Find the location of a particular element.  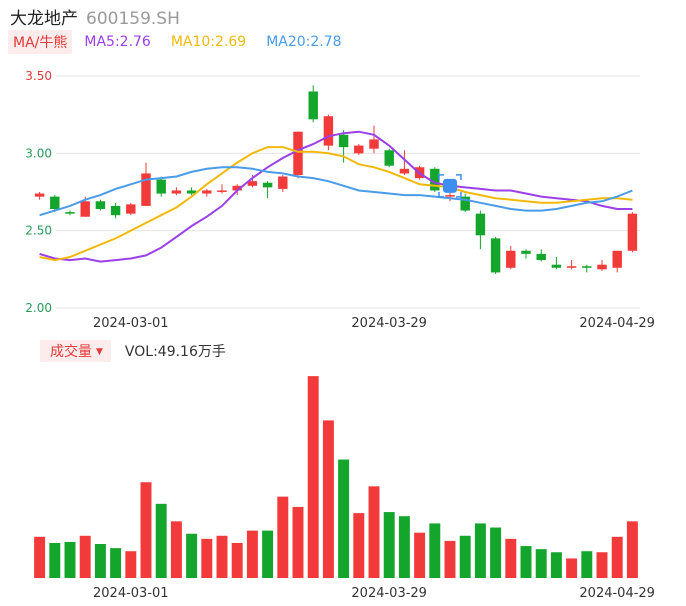

volume-indicator-selector: 成交量 ▼ is located at coordinates (75, 351).